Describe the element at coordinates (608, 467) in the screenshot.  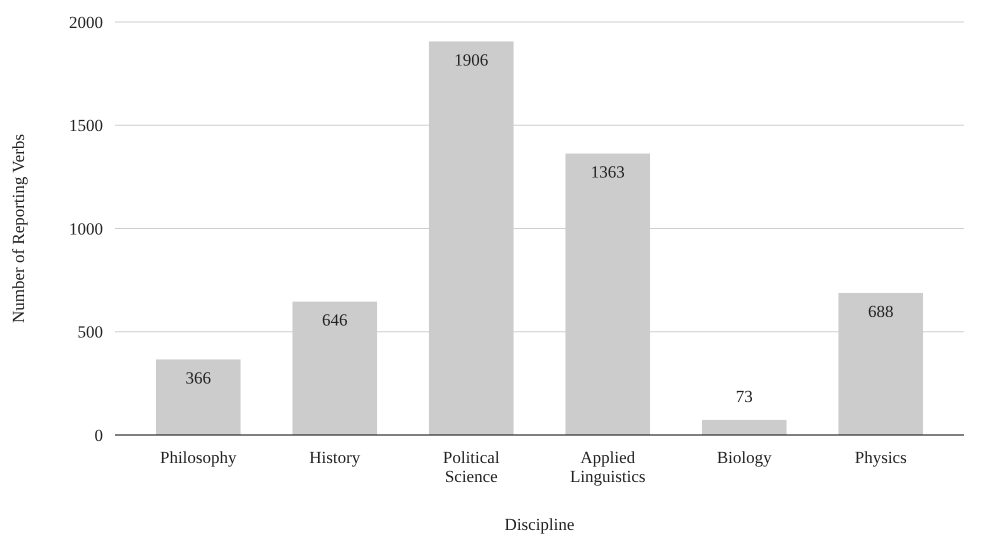
I see `x-tick-label: Applied Linguistics` at that location.